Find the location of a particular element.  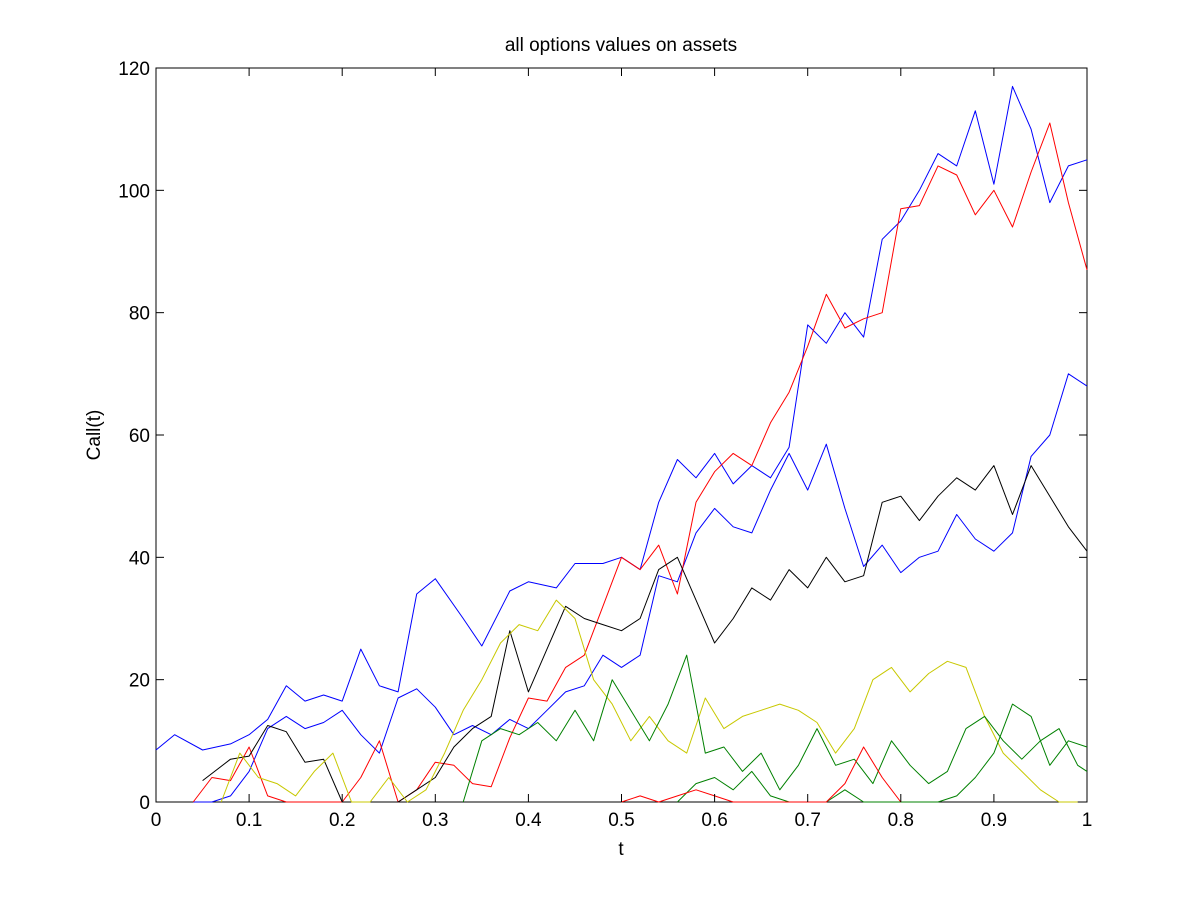

x-tick-label: 0.6 is located at coordinates (714, 820).